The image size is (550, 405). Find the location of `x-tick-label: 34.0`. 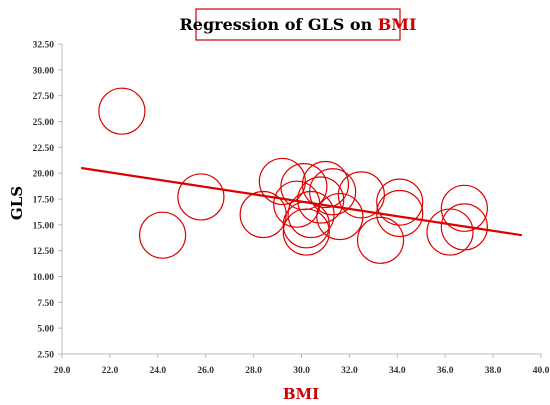

x-tick-label: 34.0 is located at coordinates (397, 371).